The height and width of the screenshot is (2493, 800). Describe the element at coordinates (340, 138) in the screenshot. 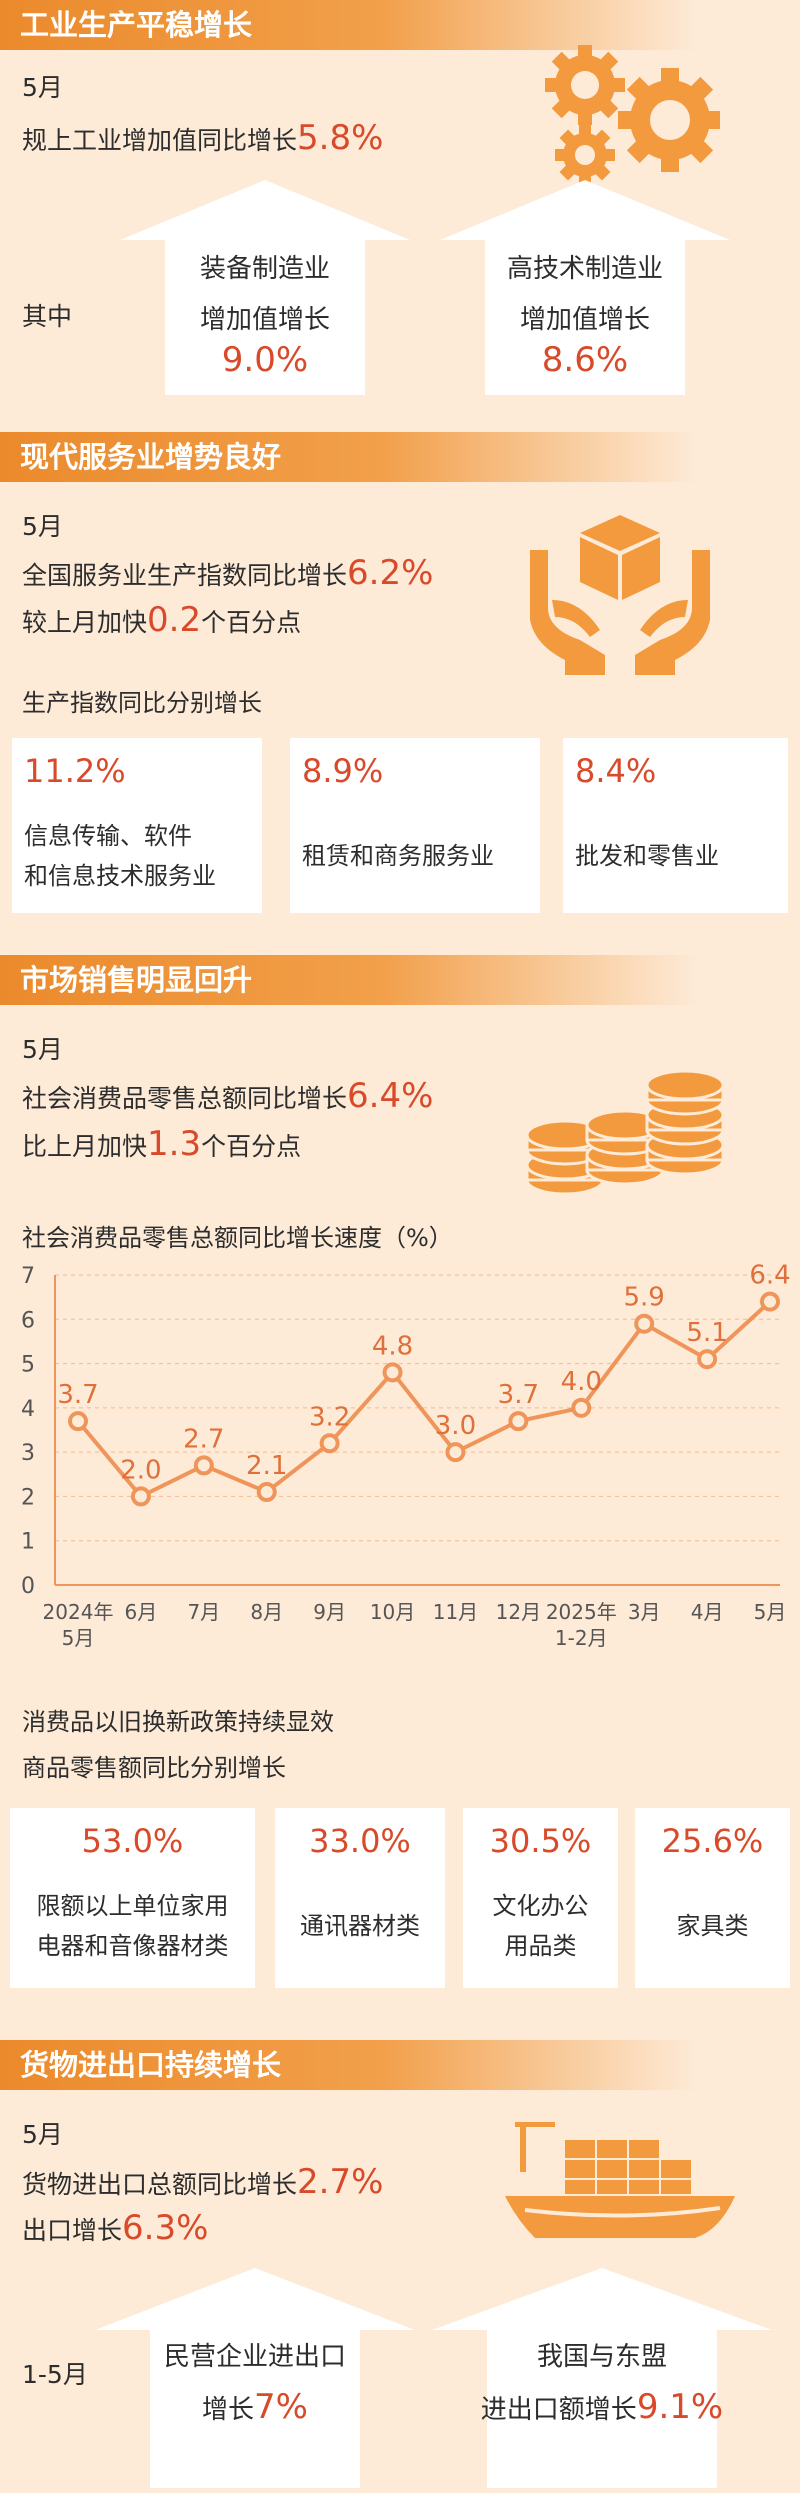

I see `industry-headline-value: 5.8%` at that location.